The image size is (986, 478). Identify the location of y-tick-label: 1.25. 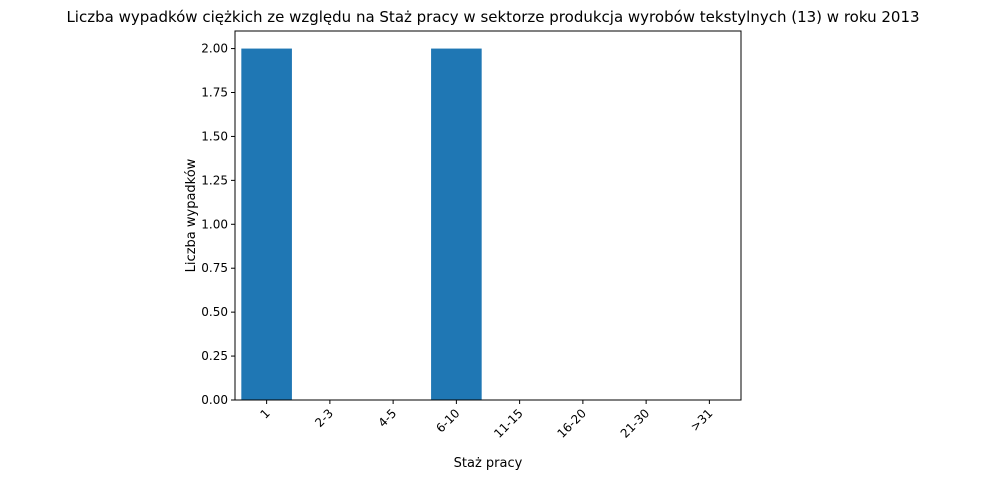
(214, 180).